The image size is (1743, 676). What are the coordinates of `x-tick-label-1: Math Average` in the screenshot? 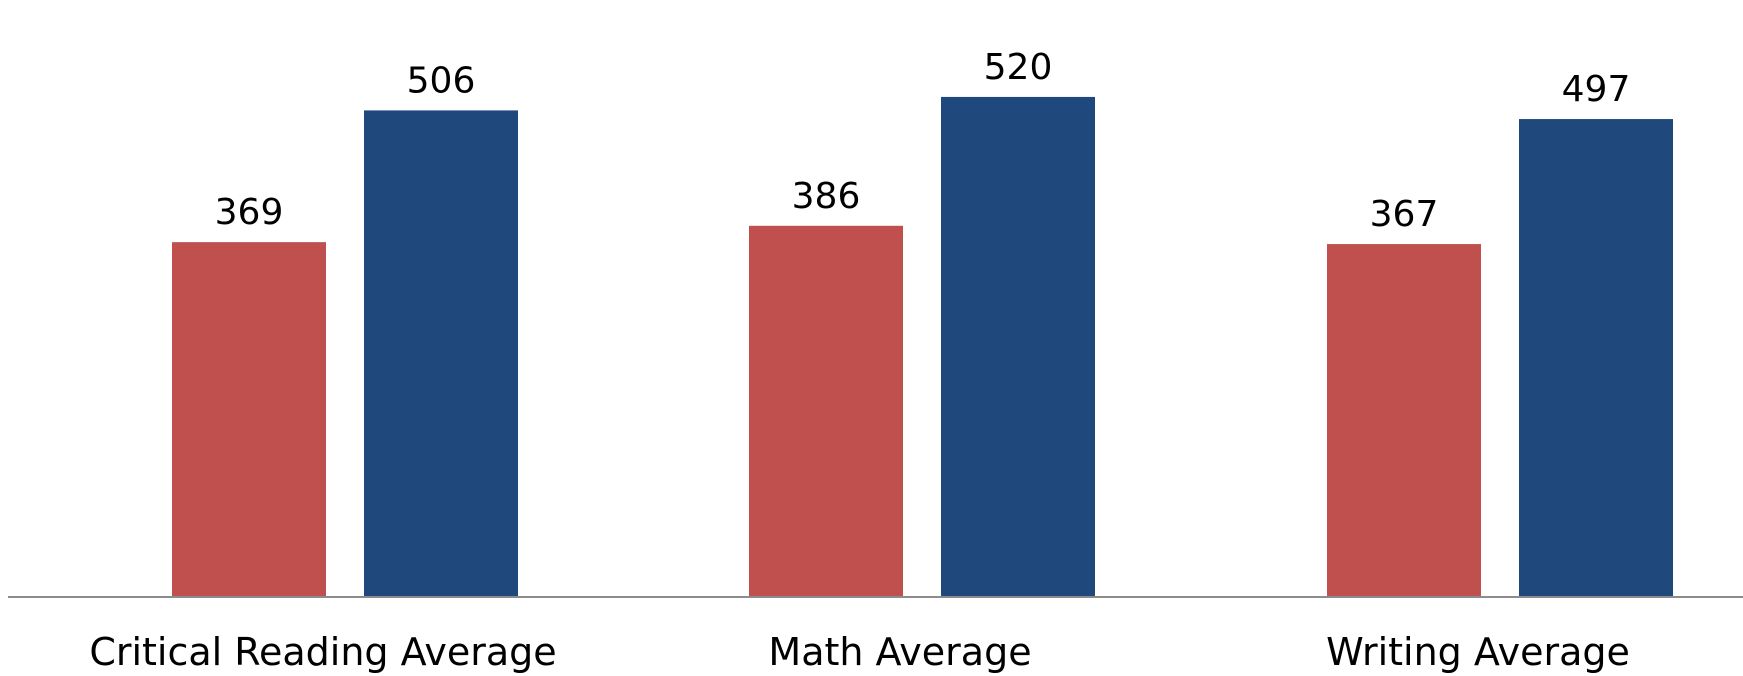 It's located at (899, 652).